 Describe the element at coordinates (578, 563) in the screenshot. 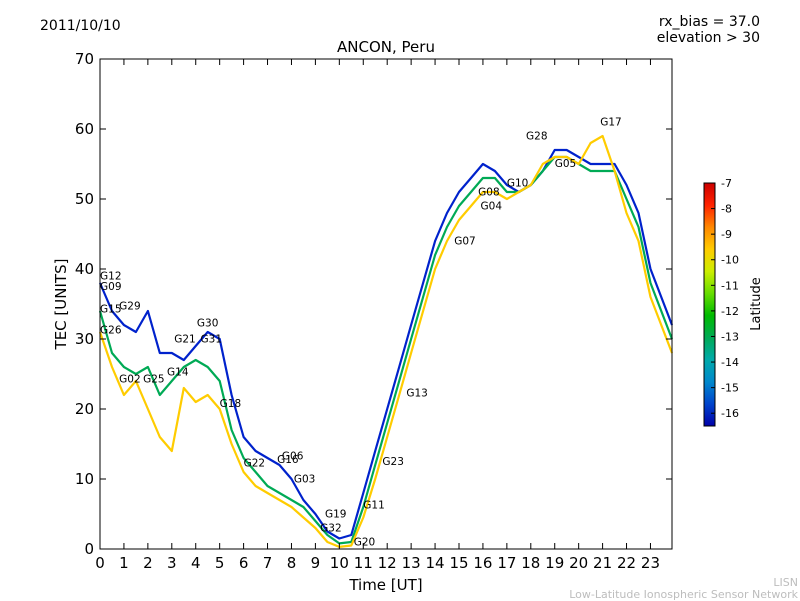

I see `x-tick-label: 20` at that location.